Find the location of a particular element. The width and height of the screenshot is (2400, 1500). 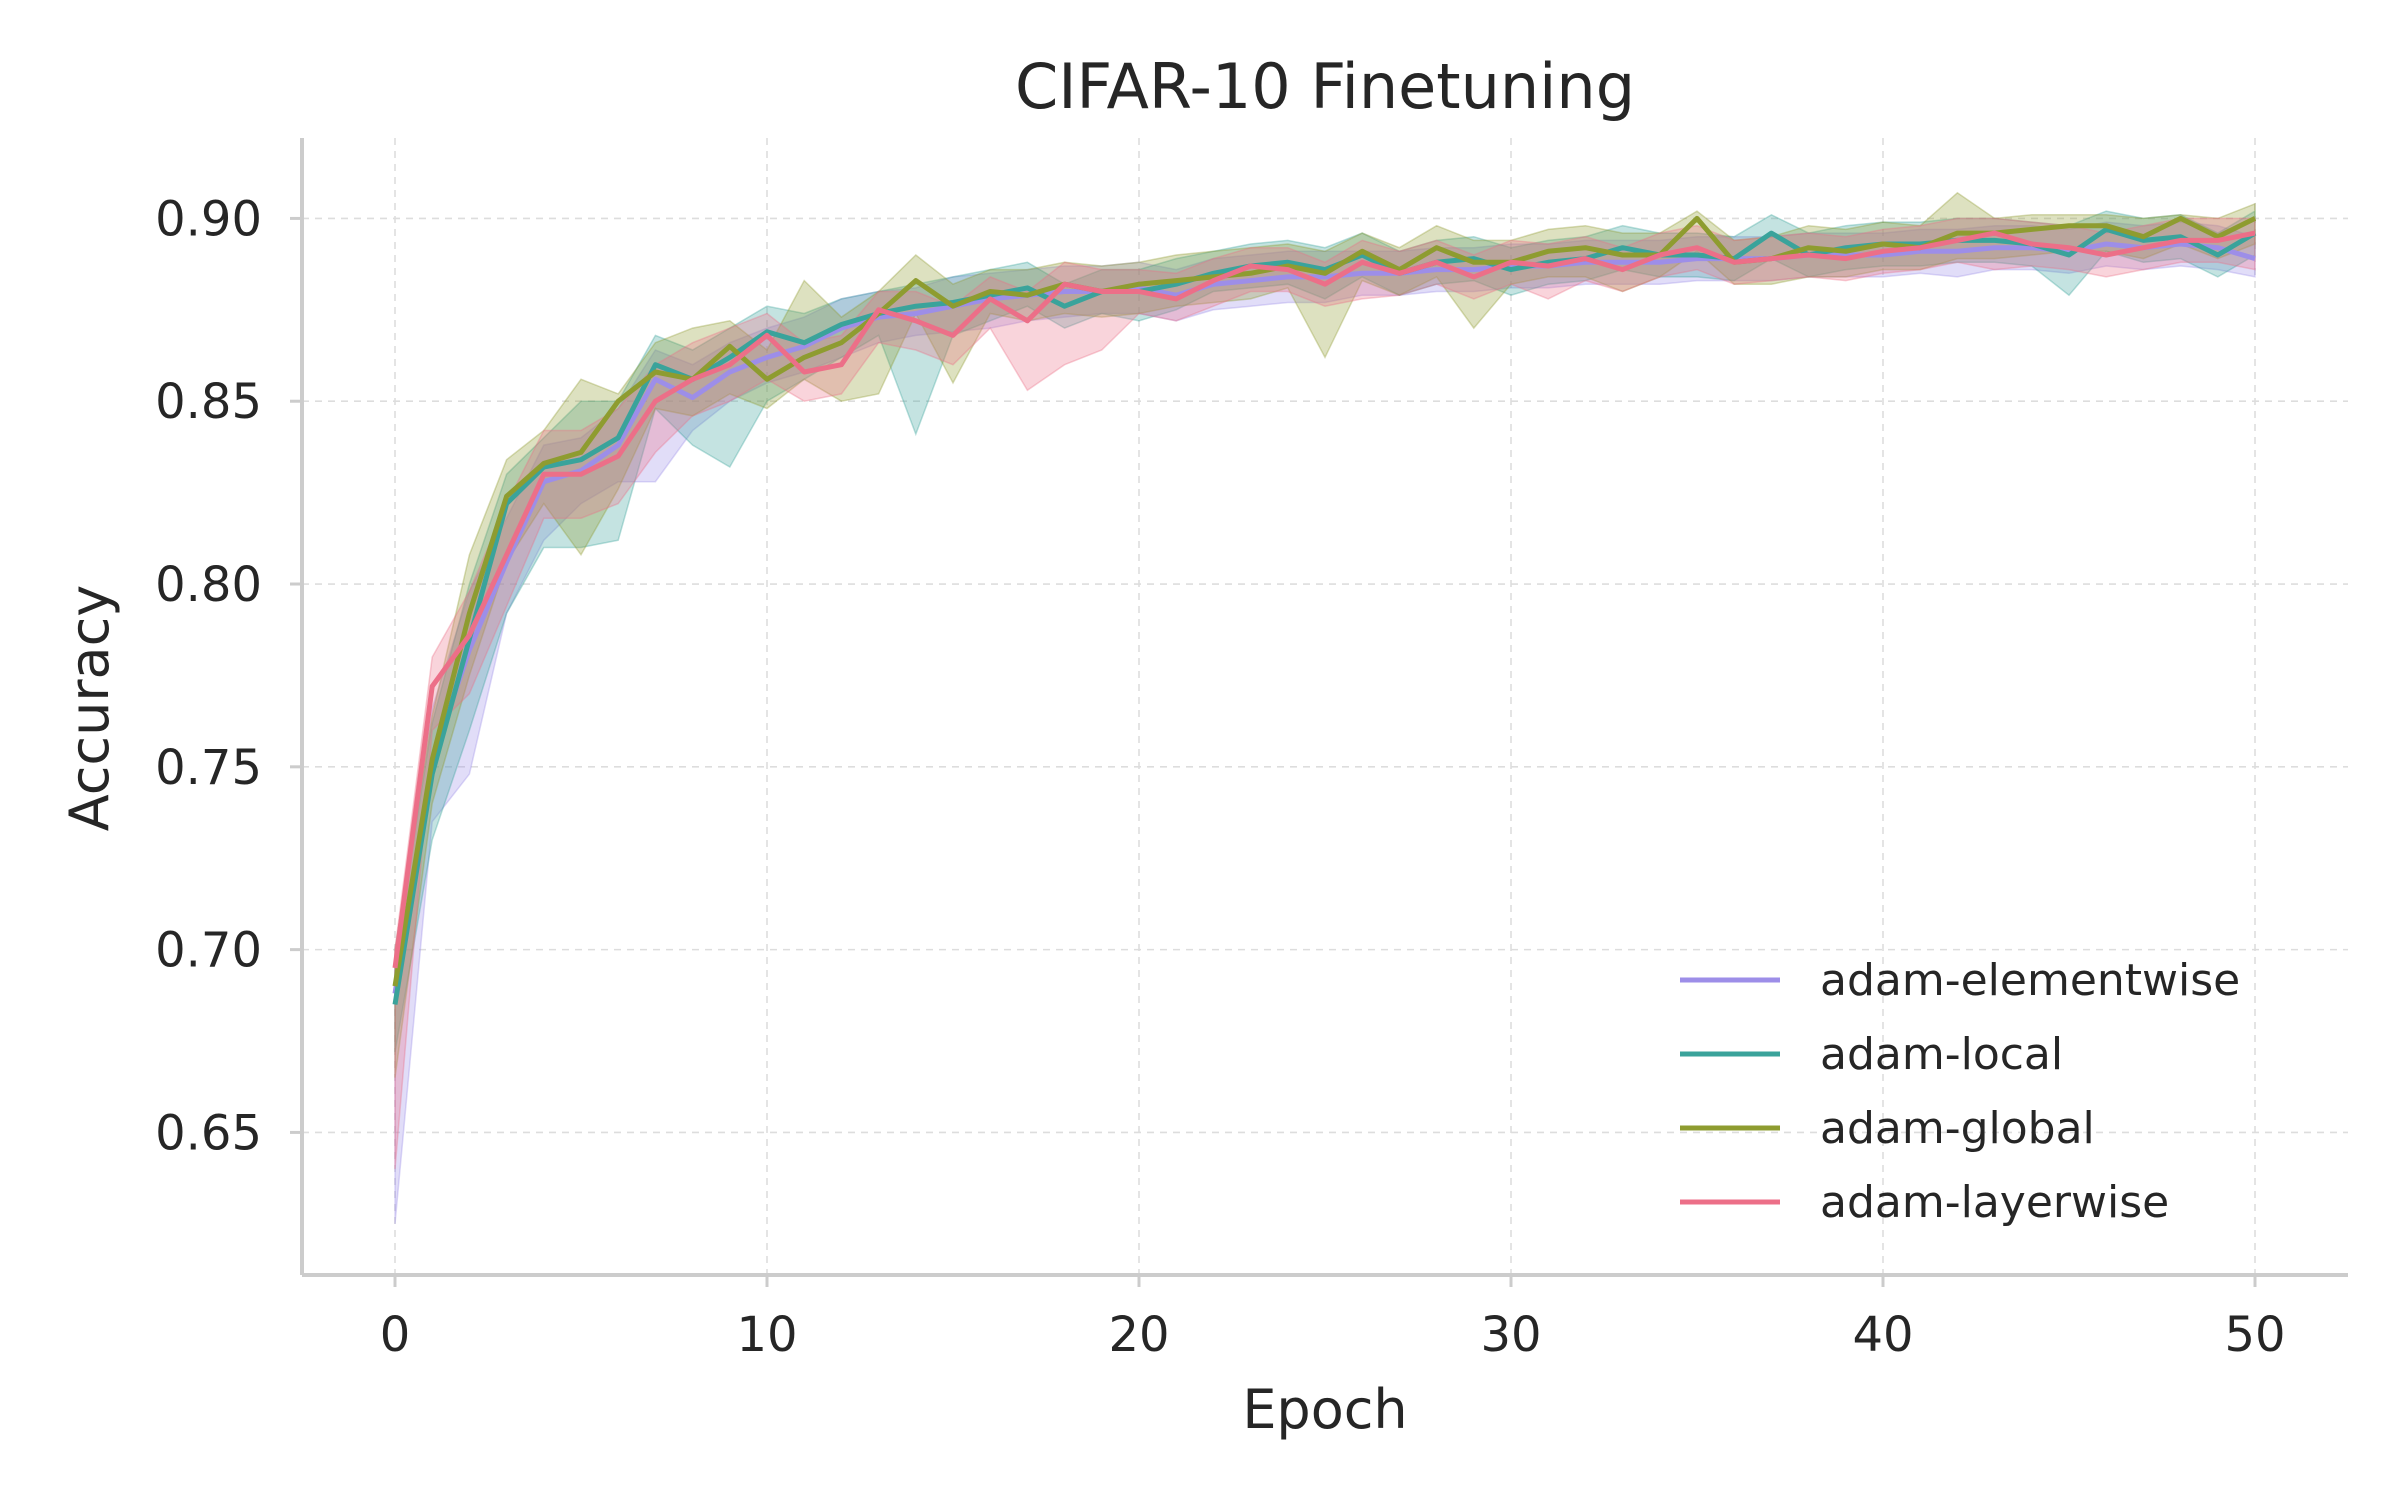

y-tick-label: 0.75 is located at coordinates (208, 768).